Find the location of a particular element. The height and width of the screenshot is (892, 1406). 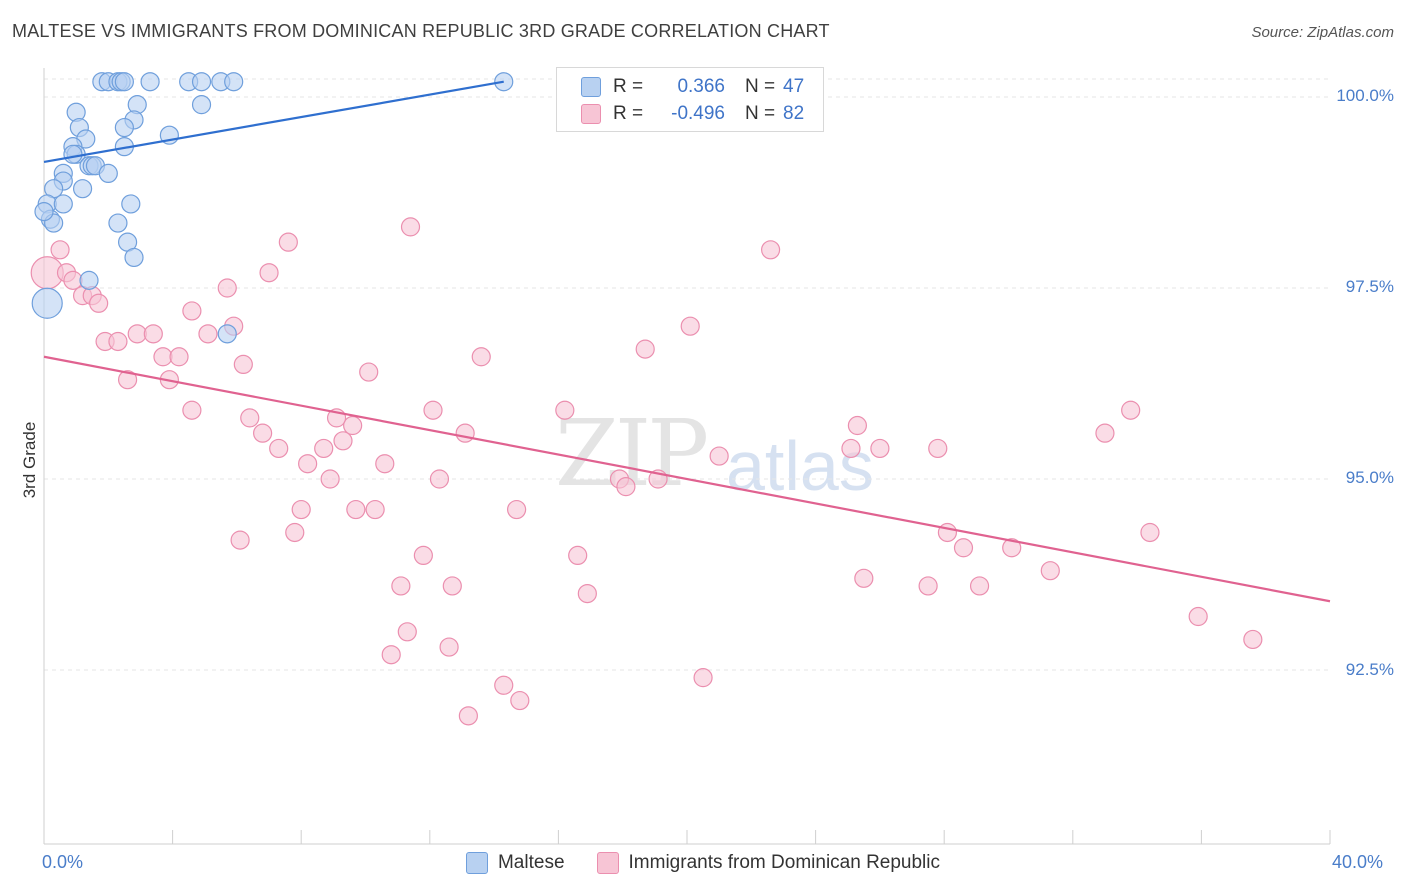

legend-item-maltese: Maltese is located at coordinates (515, 863).